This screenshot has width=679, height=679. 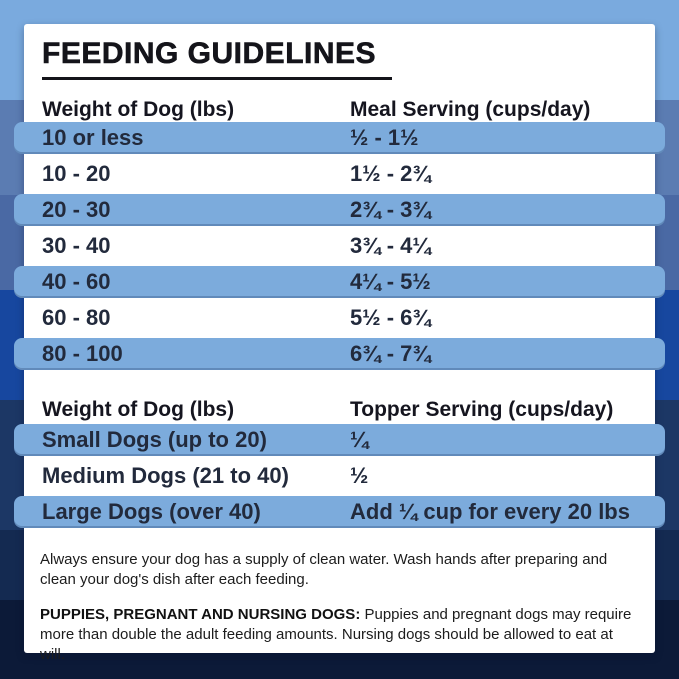 I want to click on row-serving-value: 4¼ - 5½, so click(x=390, y=281).